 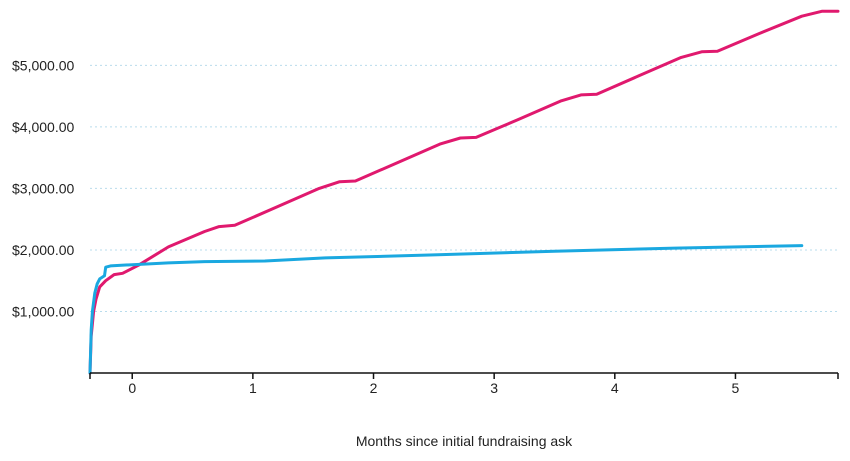 What do you see at coordinates (43, 250) in the screenshot?
I see `y-tick-label: $2,000.00` at bounding box center [43, 250].